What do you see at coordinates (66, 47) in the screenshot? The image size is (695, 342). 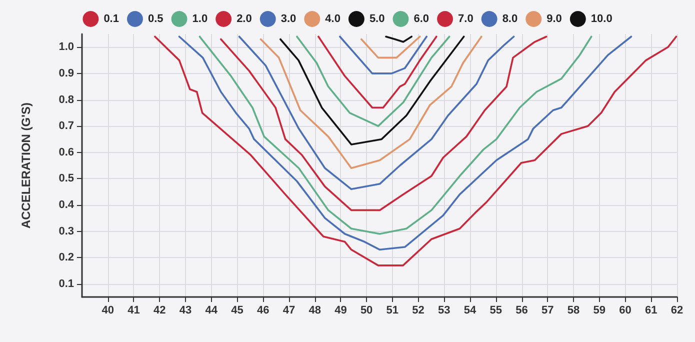 I see `y-tick-label: 1.0` at bounding box center [66, 47].